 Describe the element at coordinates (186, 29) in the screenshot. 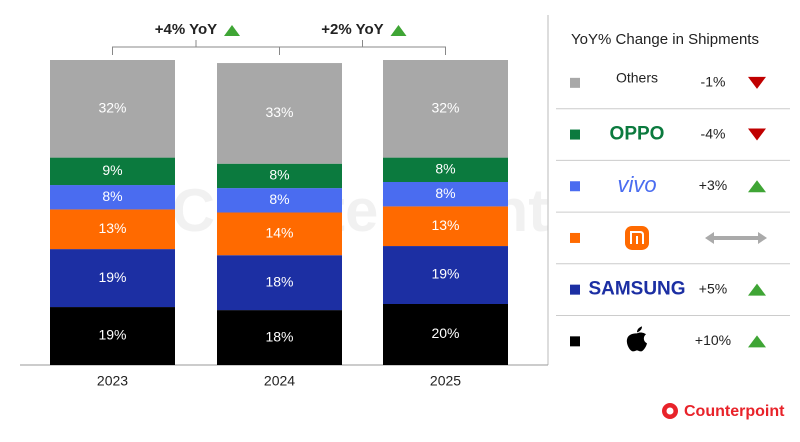

I see `annotation: +4% YoY` at that location.